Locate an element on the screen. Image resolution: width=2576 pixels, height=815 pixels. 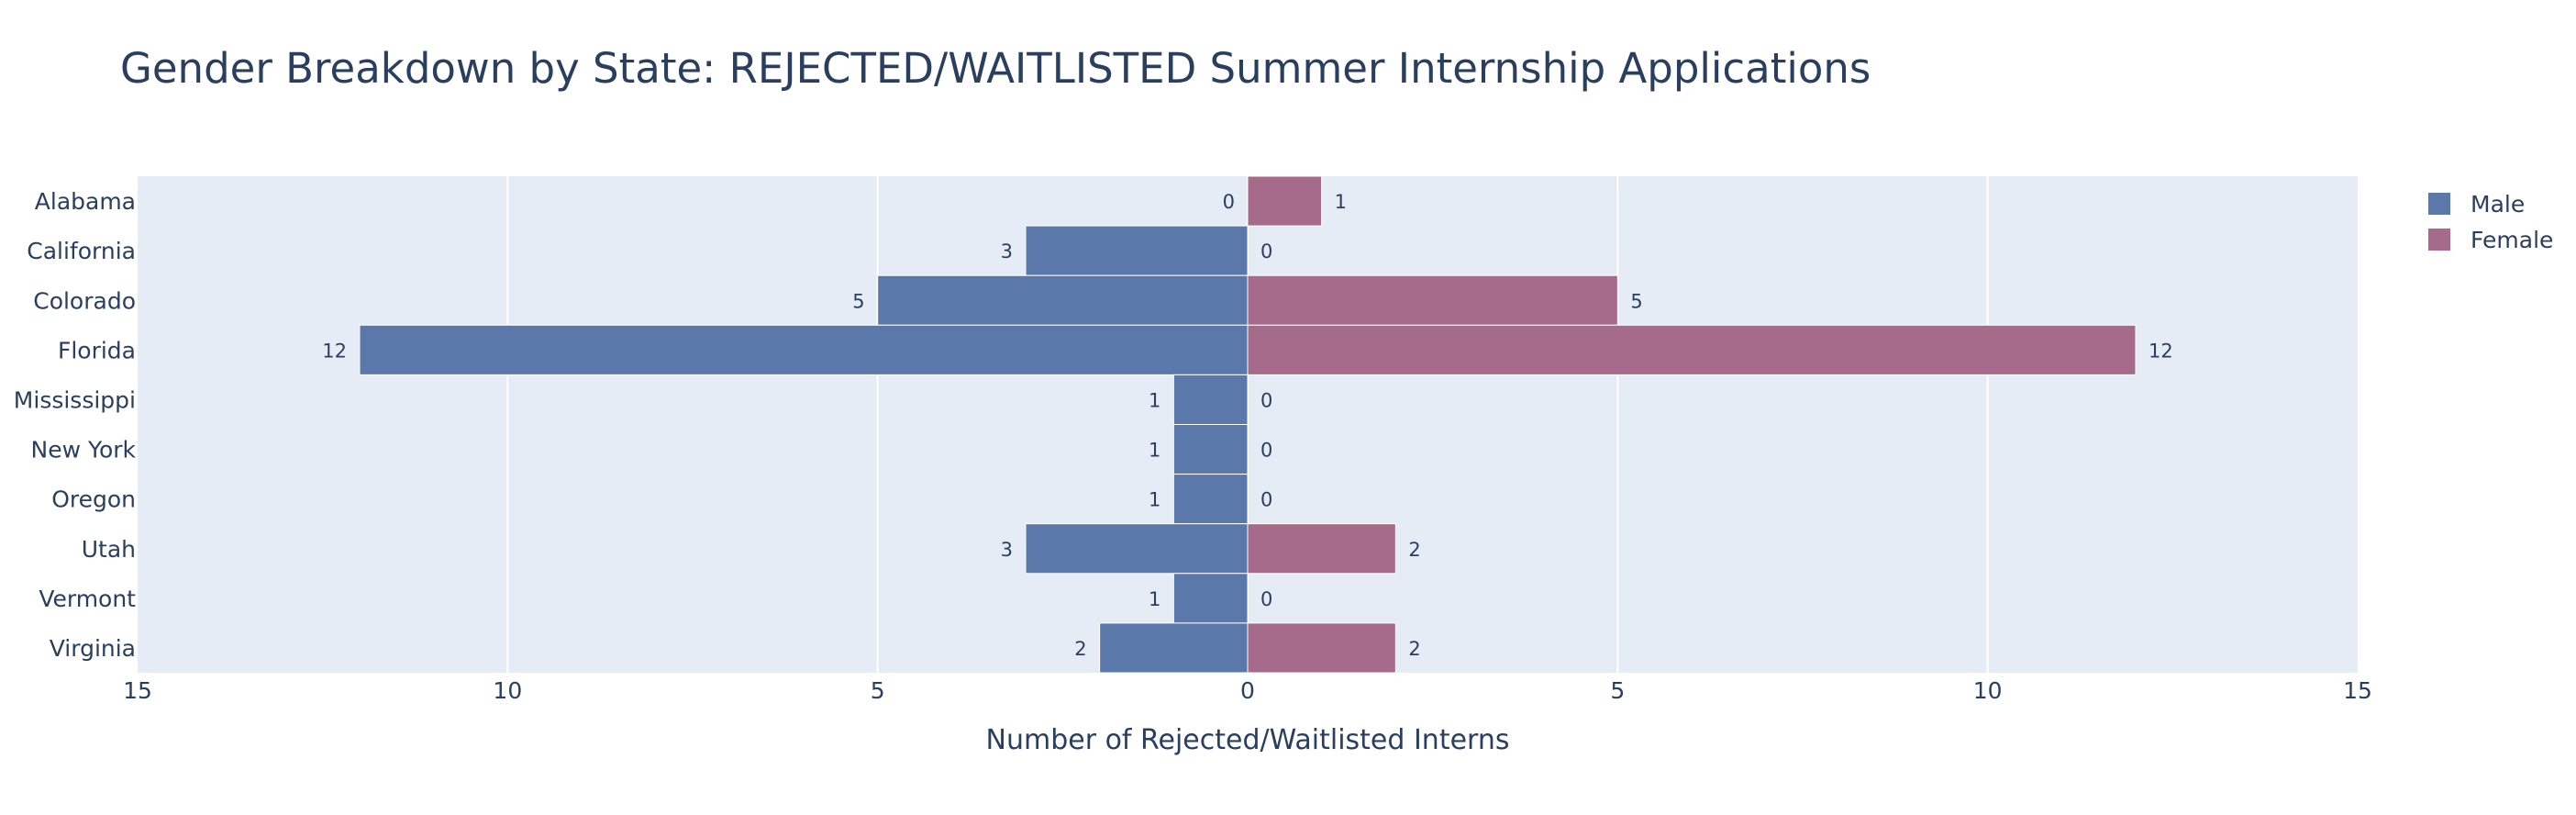
legend-swatch-male is located at coordinates (2439, 204).